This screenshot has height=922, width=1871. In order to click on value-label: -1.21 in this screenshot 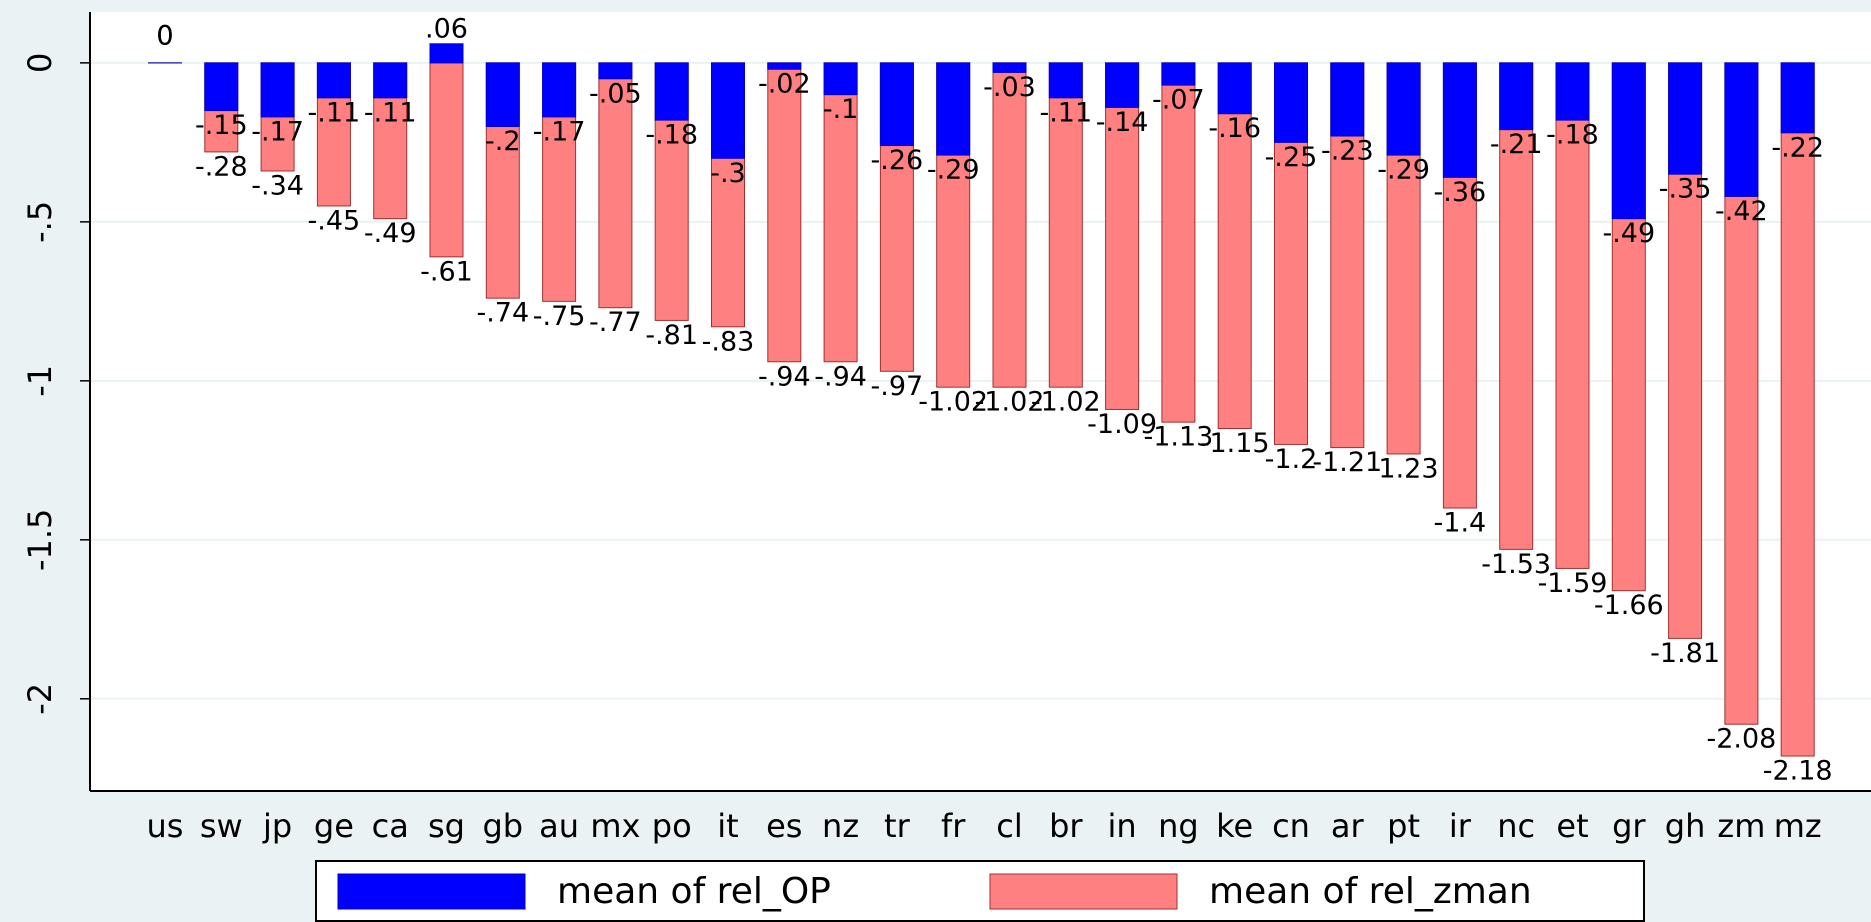, I will do `click(1347, 462)`.